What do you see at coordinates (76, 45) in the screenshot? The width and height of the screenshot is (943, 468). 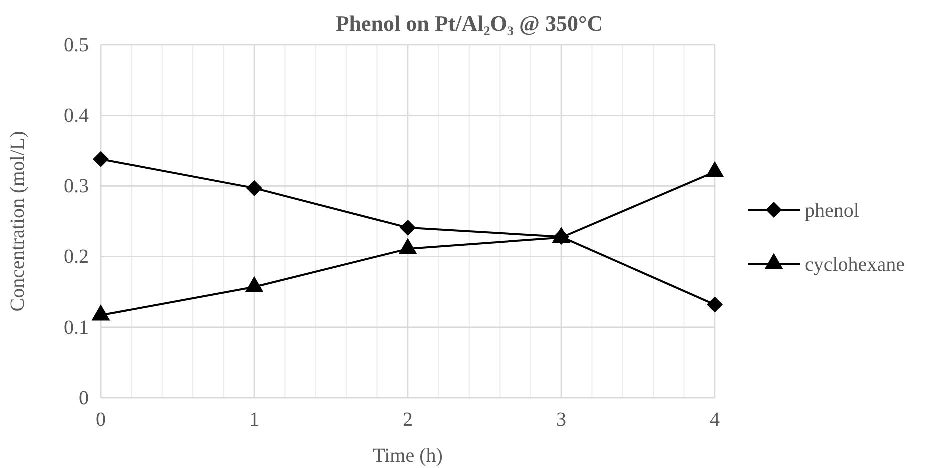 I see `y-tick-label: 0.5` at bounding box center [76, 45].